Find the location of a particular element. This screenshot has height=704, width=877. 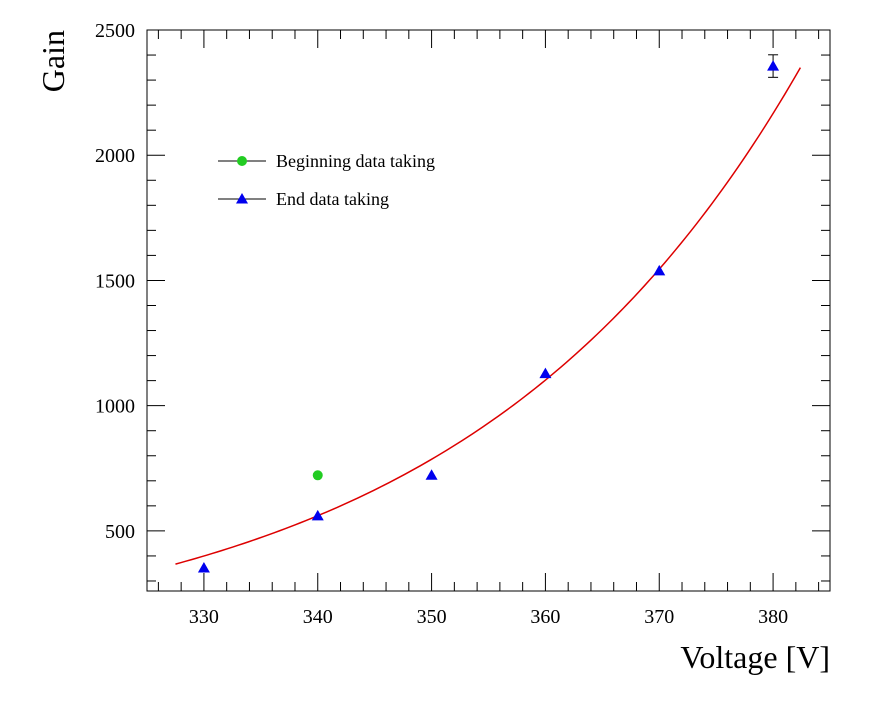

y-tick-label: 500 is located at coordinates (120, 532).